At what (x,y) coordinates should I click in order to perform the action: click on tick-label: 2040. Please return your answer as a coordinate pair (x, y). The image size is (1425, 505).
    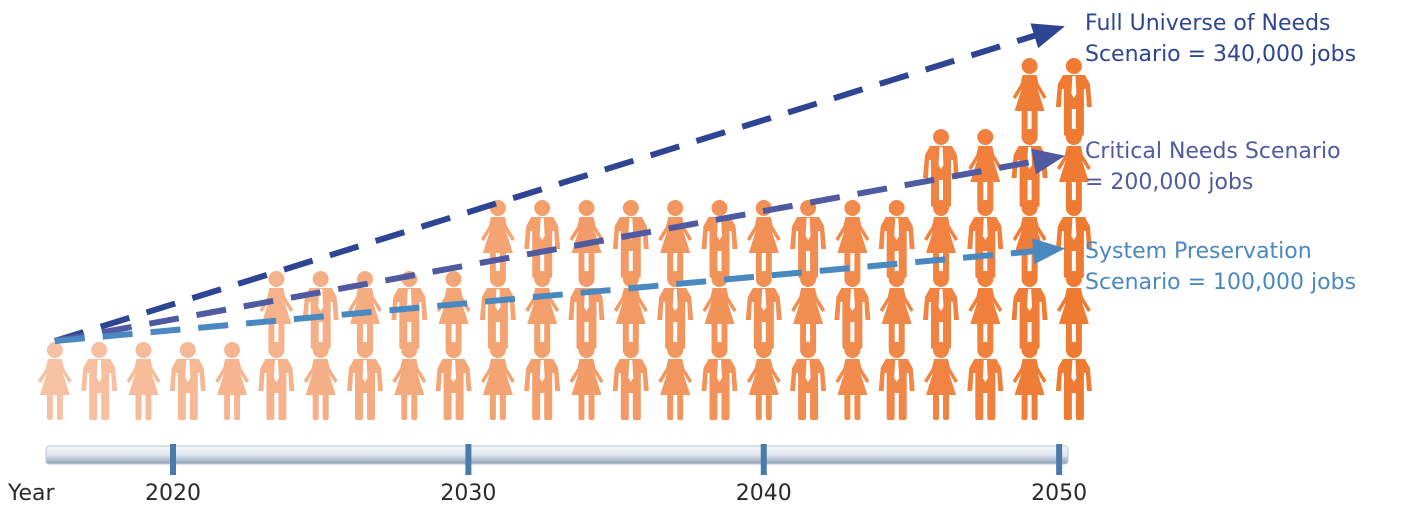
    Looking at the image, I should click on (764, 493).